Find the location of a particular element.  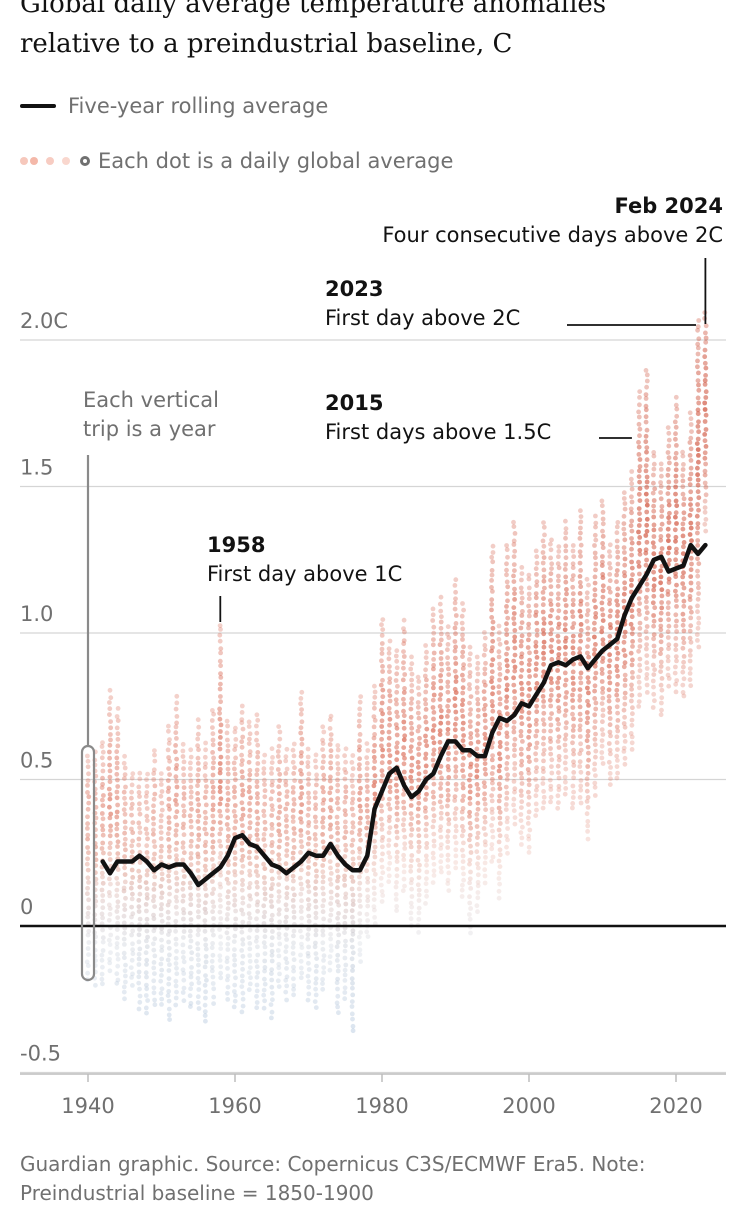

annotation-2015-text: First days above 1.5C is located at coordinates (438, 432).